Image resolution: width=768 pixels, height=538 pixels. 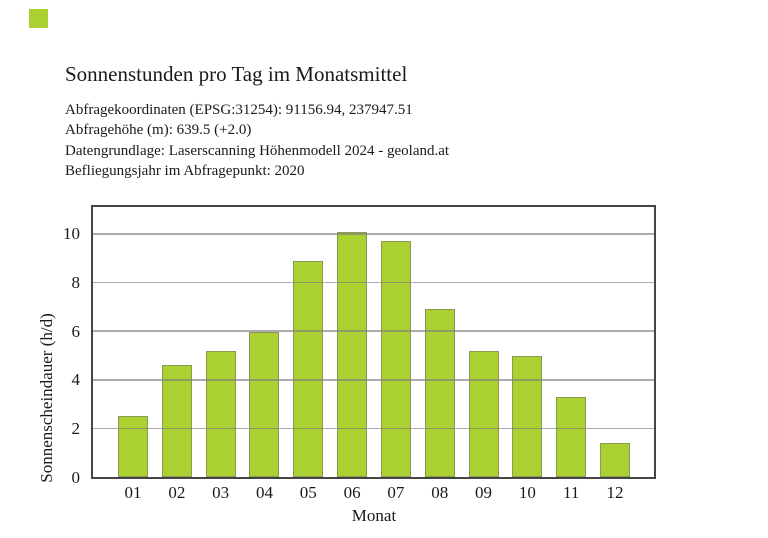 I want to click on x-tick-label-10: 10, so click(x=527, y=492).